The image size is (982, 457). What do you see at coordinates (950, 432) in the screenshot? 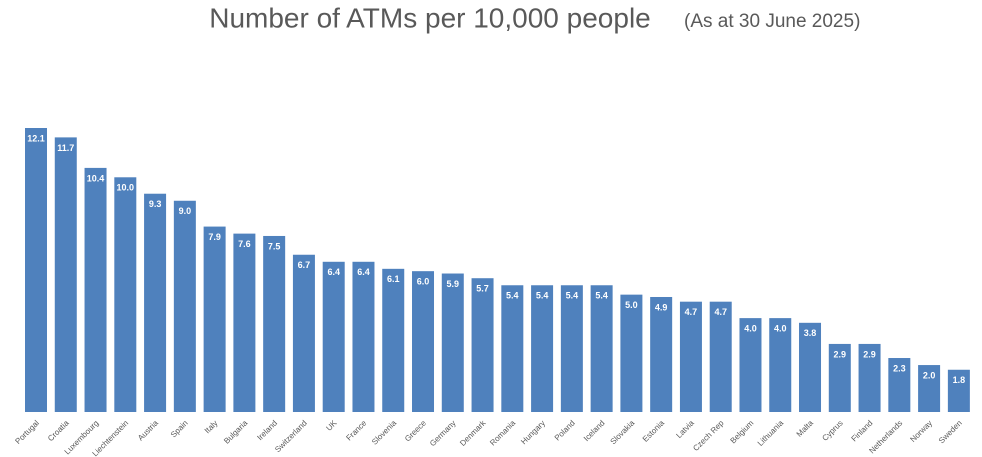
I see `x-tick-label: Sweden` at bounding box center [950, 432].